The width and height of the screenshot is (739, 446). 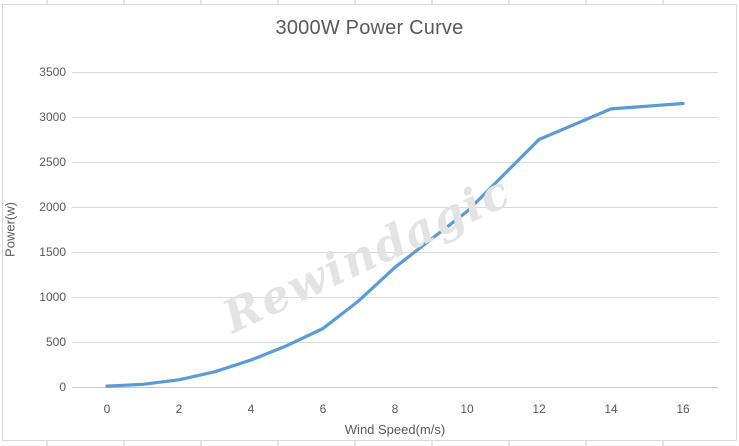 What do you see at coordinates (467, 409) in the screenshot?
I see `x-tick-label: 10` at bounding box center [467, 409].